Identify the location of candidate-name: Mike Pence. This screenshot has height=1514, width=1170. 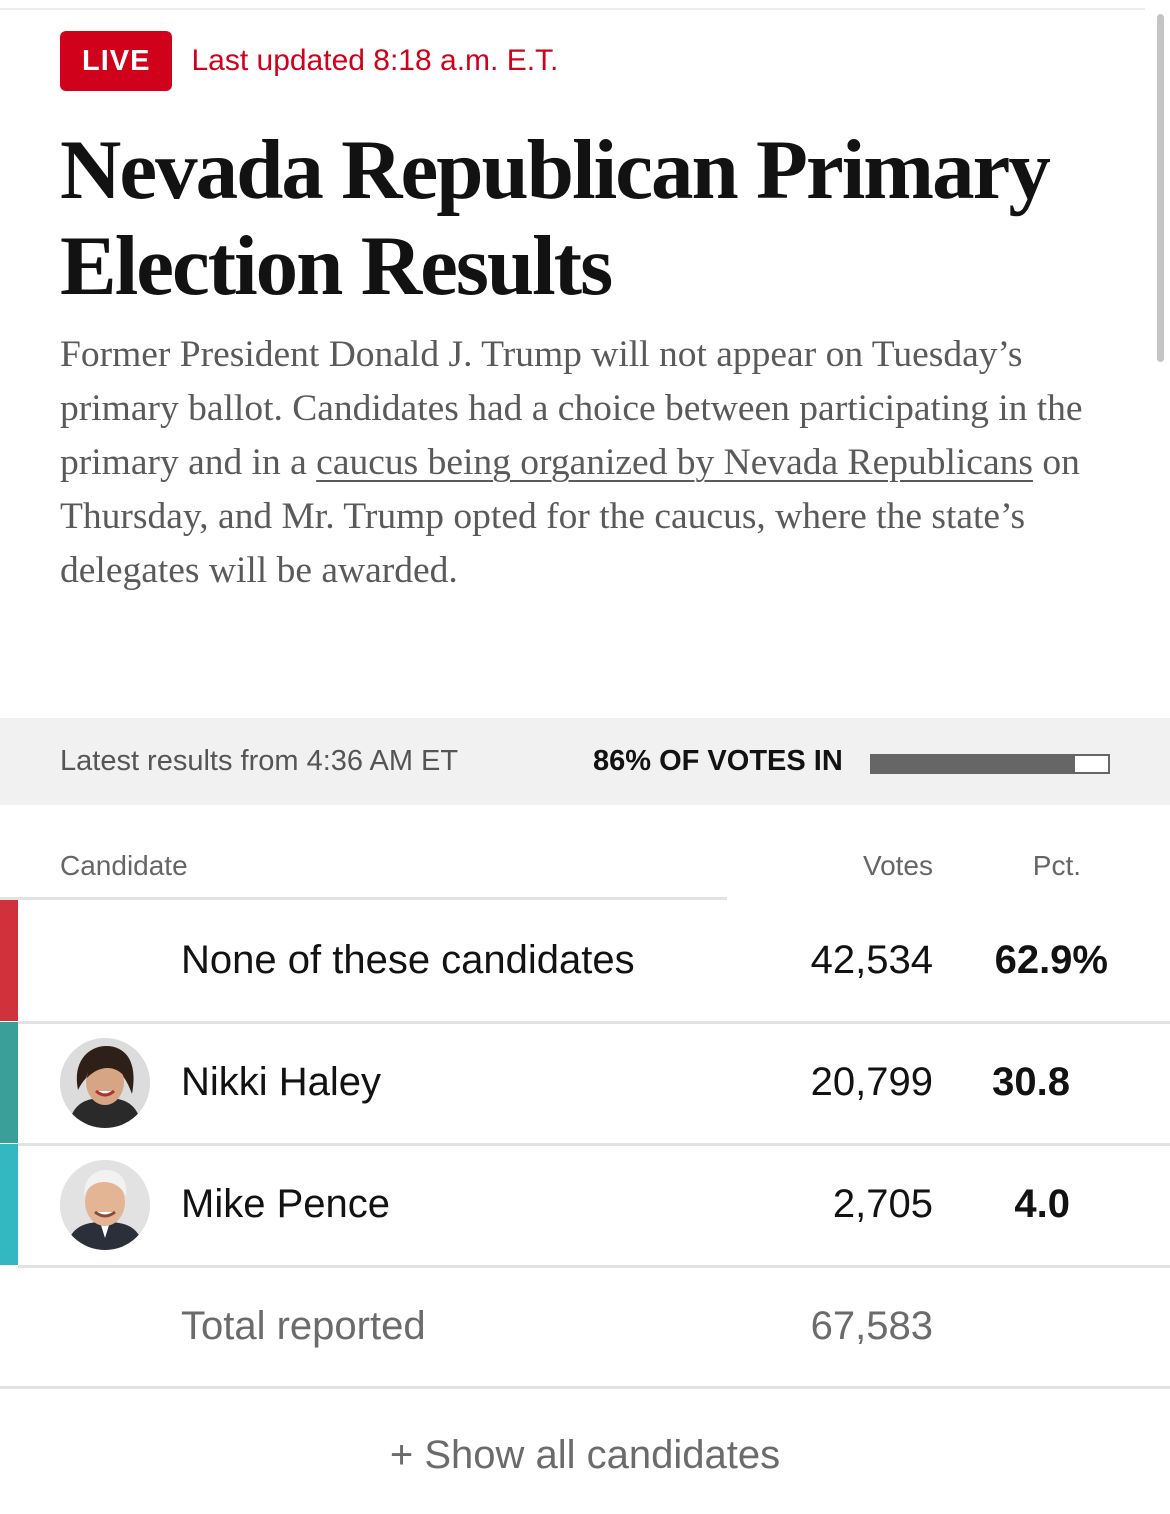
(285, 1204).